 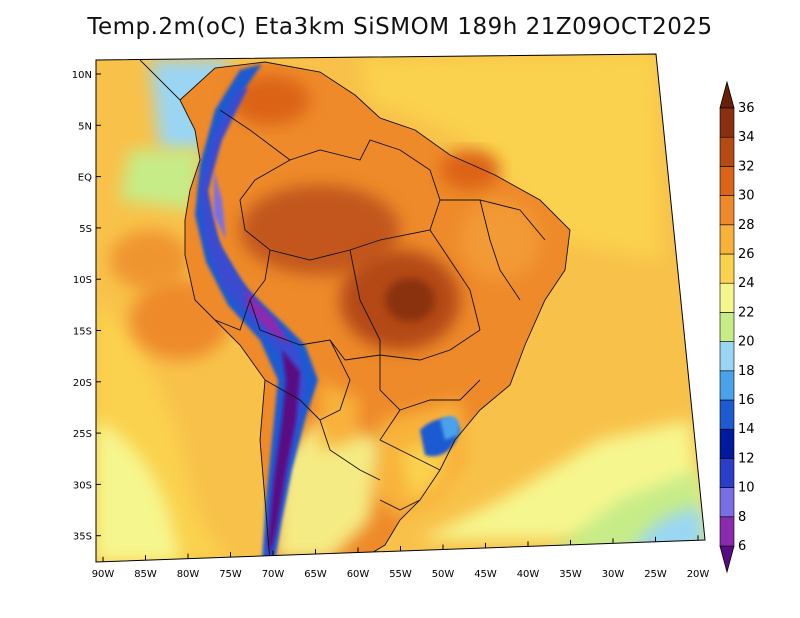 I want to click on lon-label: 85W, so click(x=145, y=574).